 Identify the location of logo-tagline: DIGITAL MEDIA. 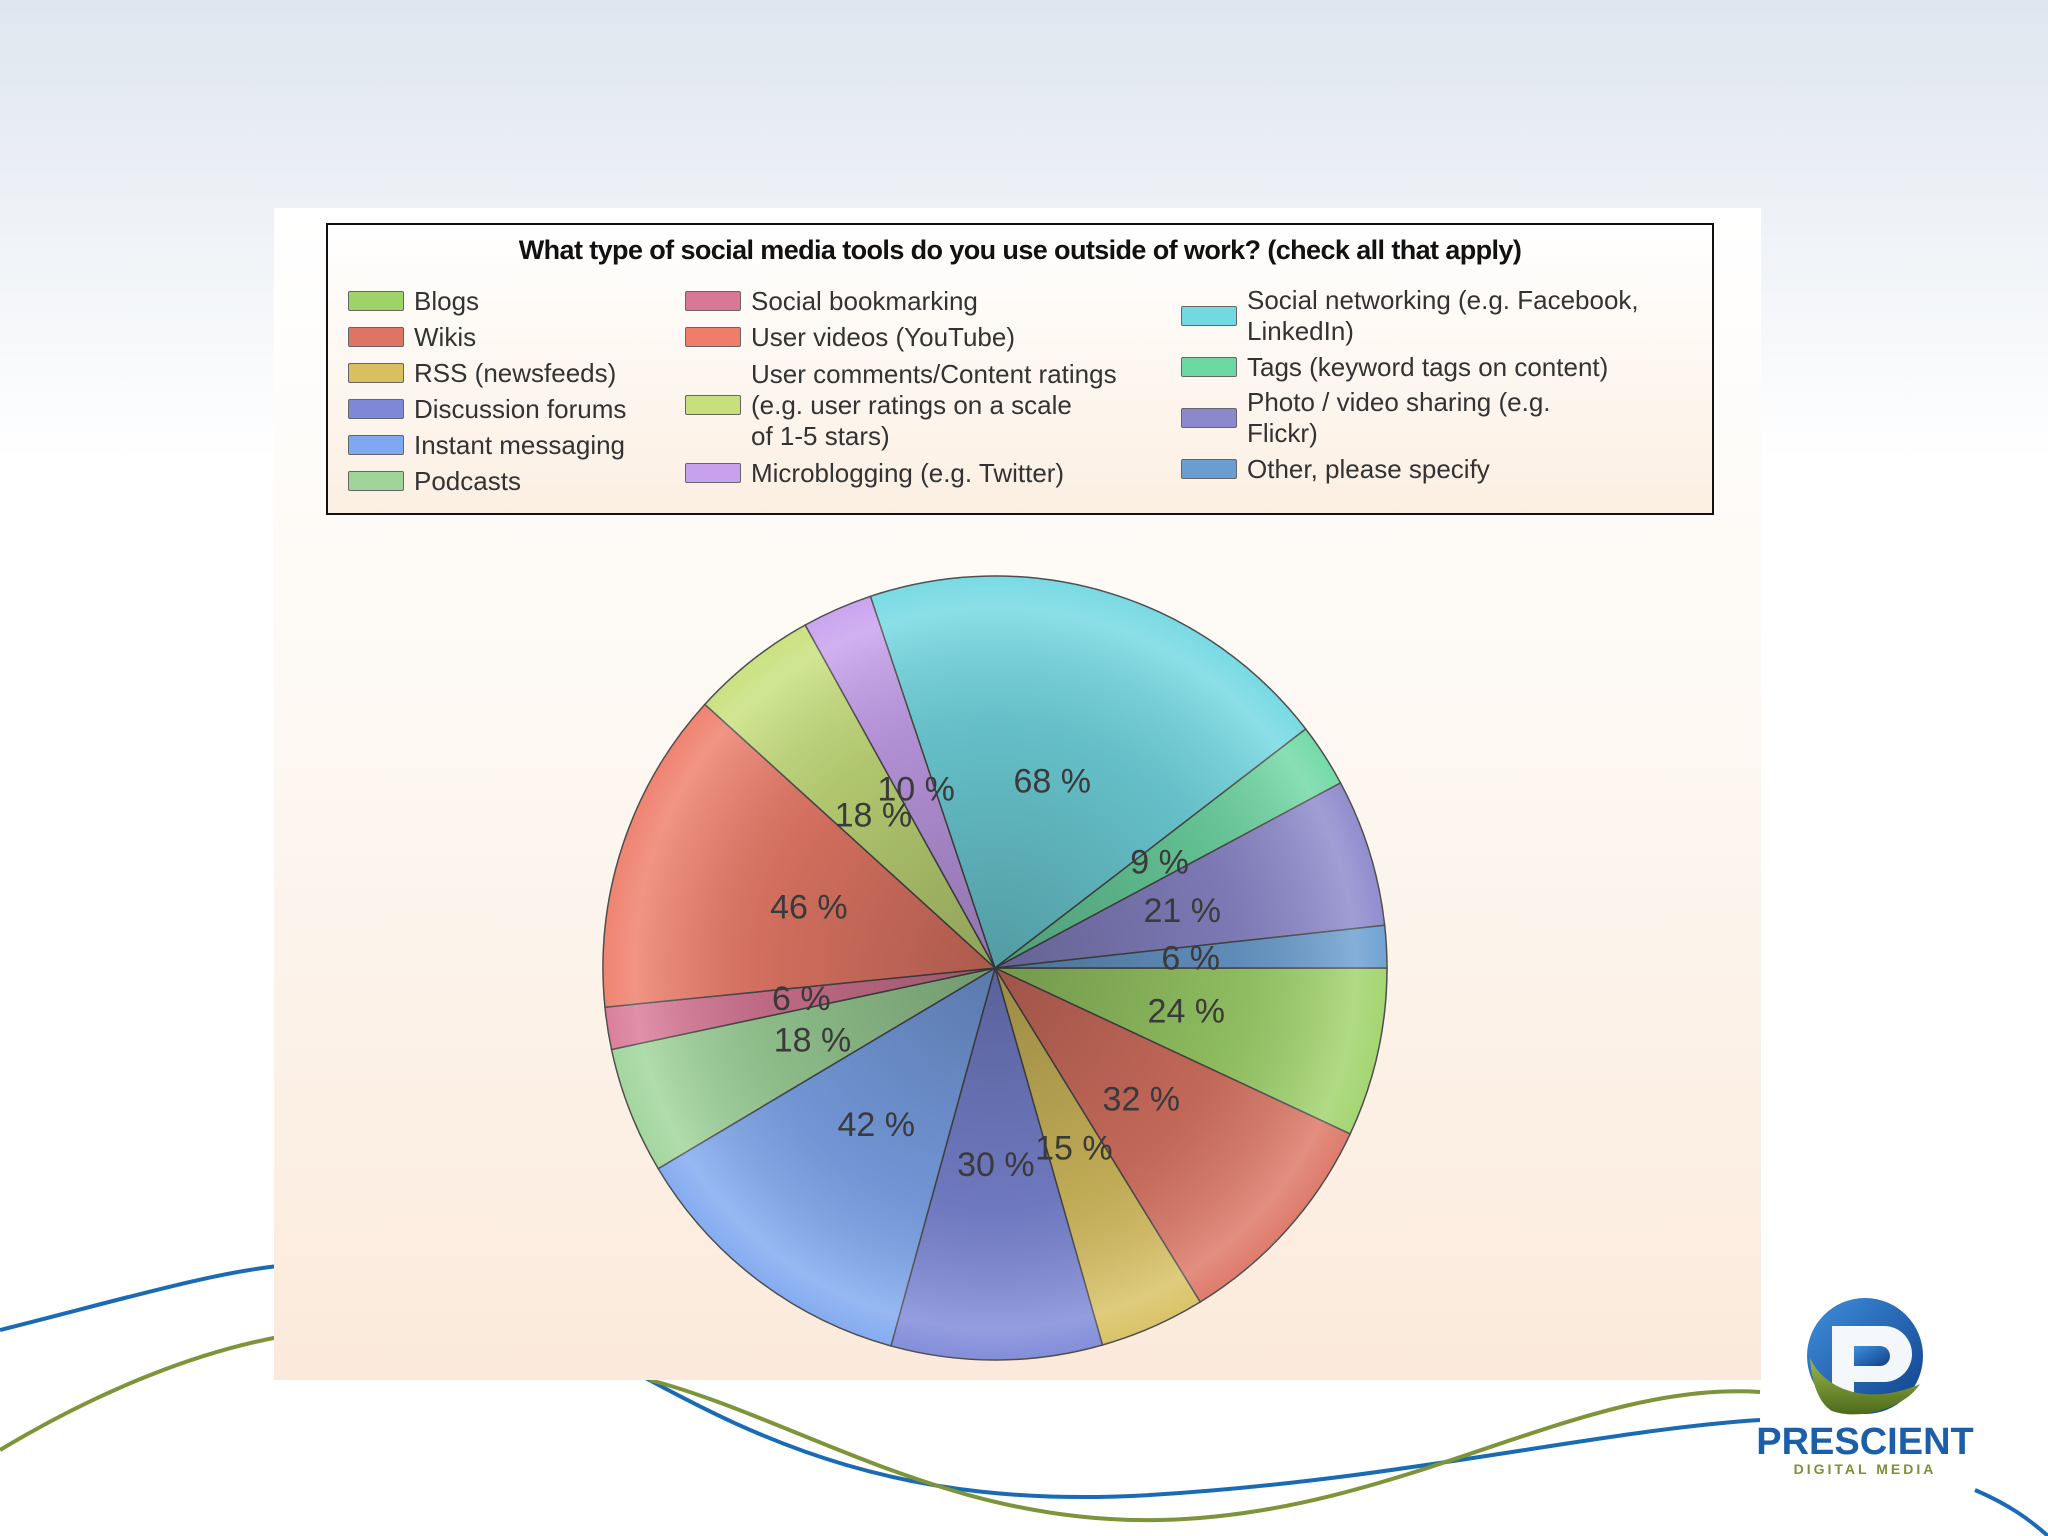
(1865, 1469).